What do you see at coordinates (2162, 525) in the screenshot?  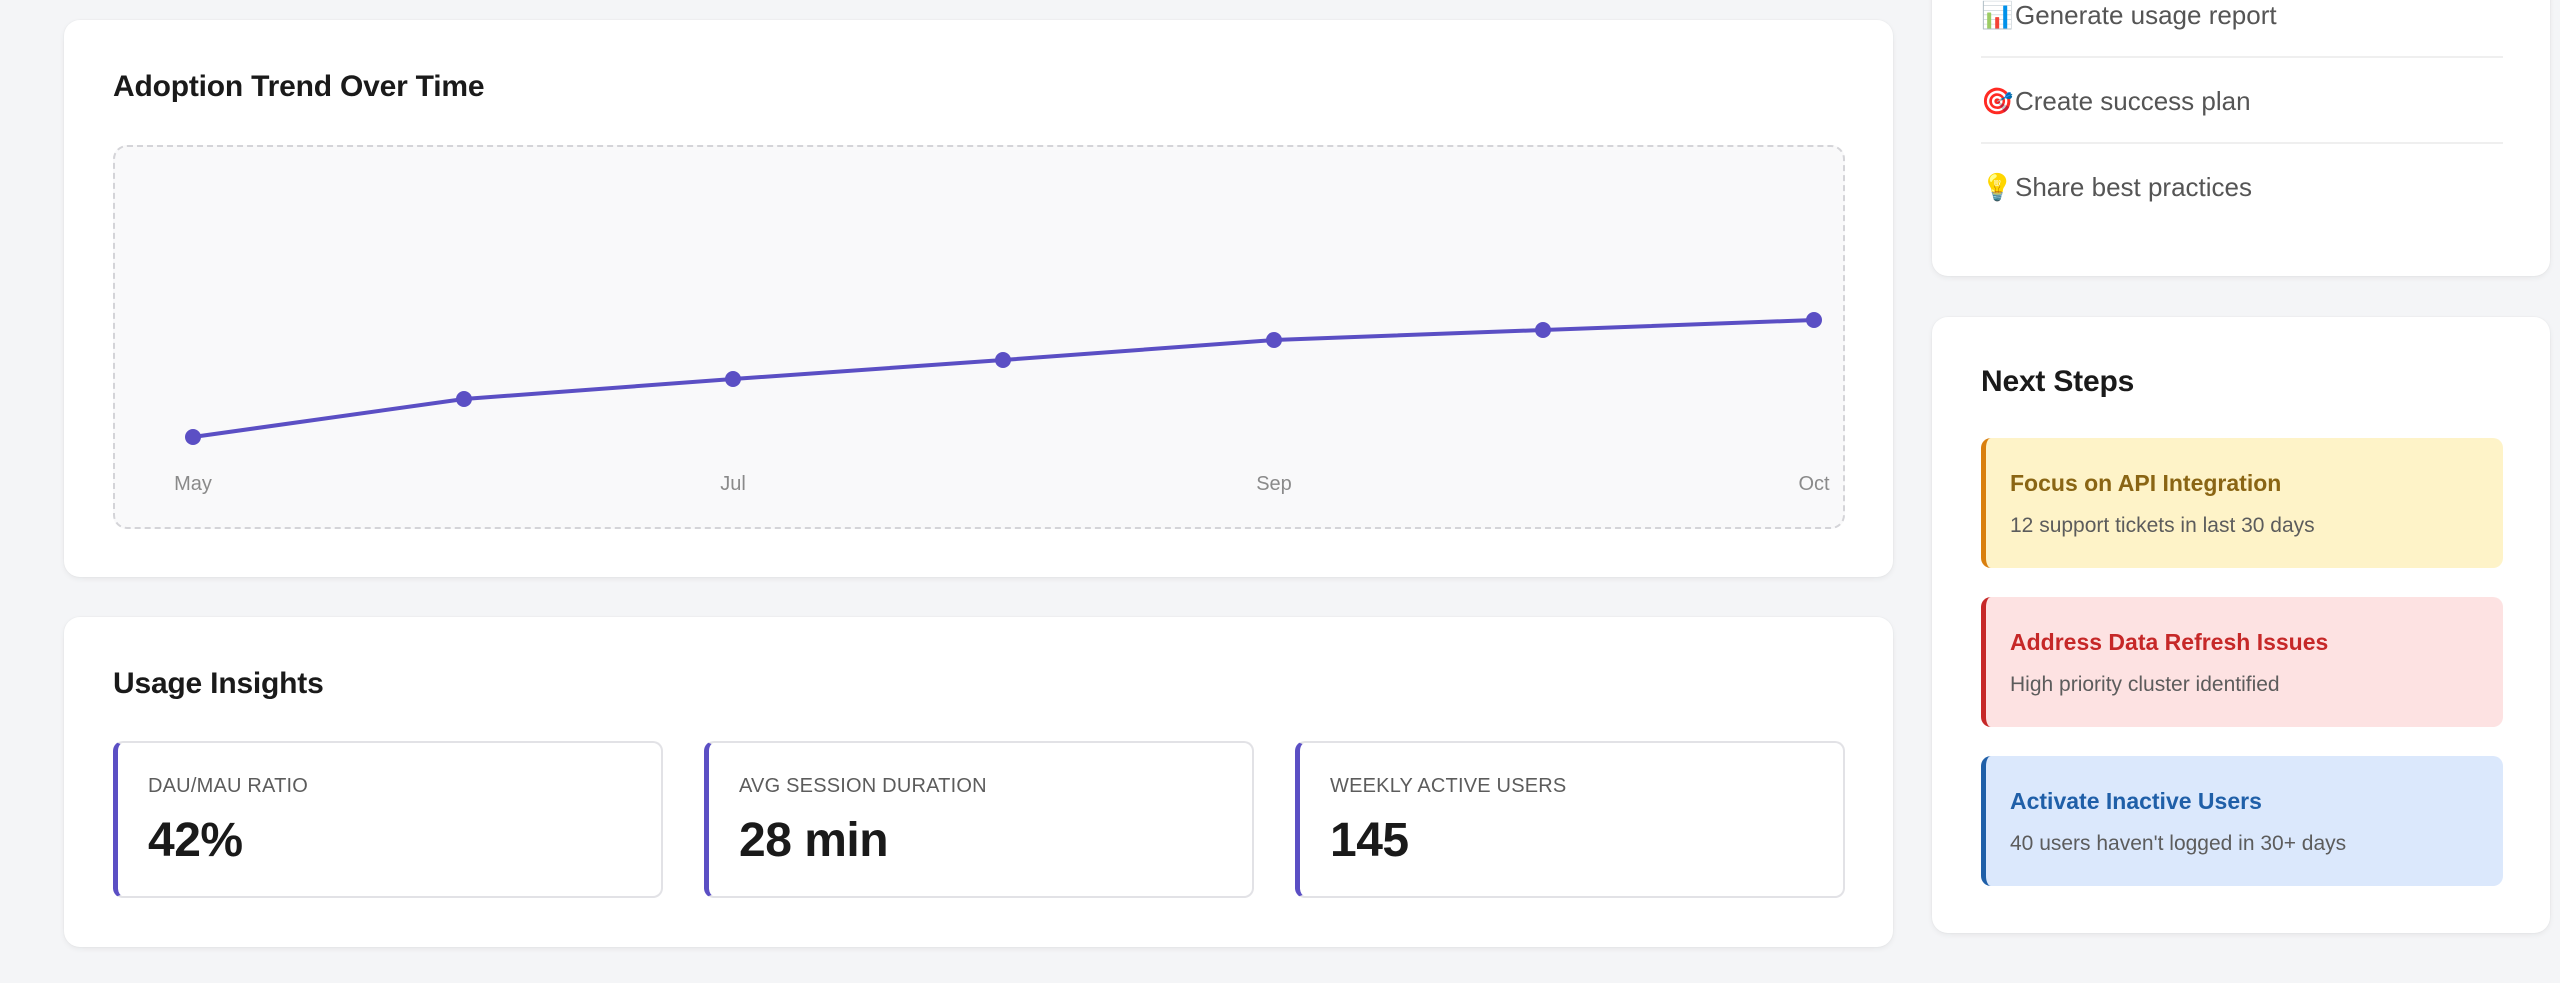 I see `step-description: 12 support tickets in last 30 days` at bounding box center [2162, 525].